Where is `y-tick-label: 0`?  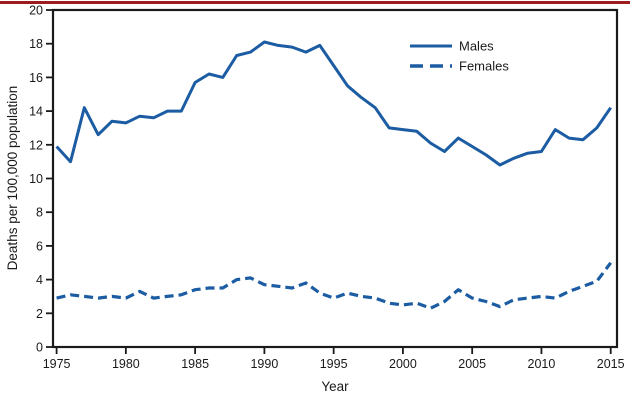
y-tick-label: 0 is located at coordinates (39, 348).